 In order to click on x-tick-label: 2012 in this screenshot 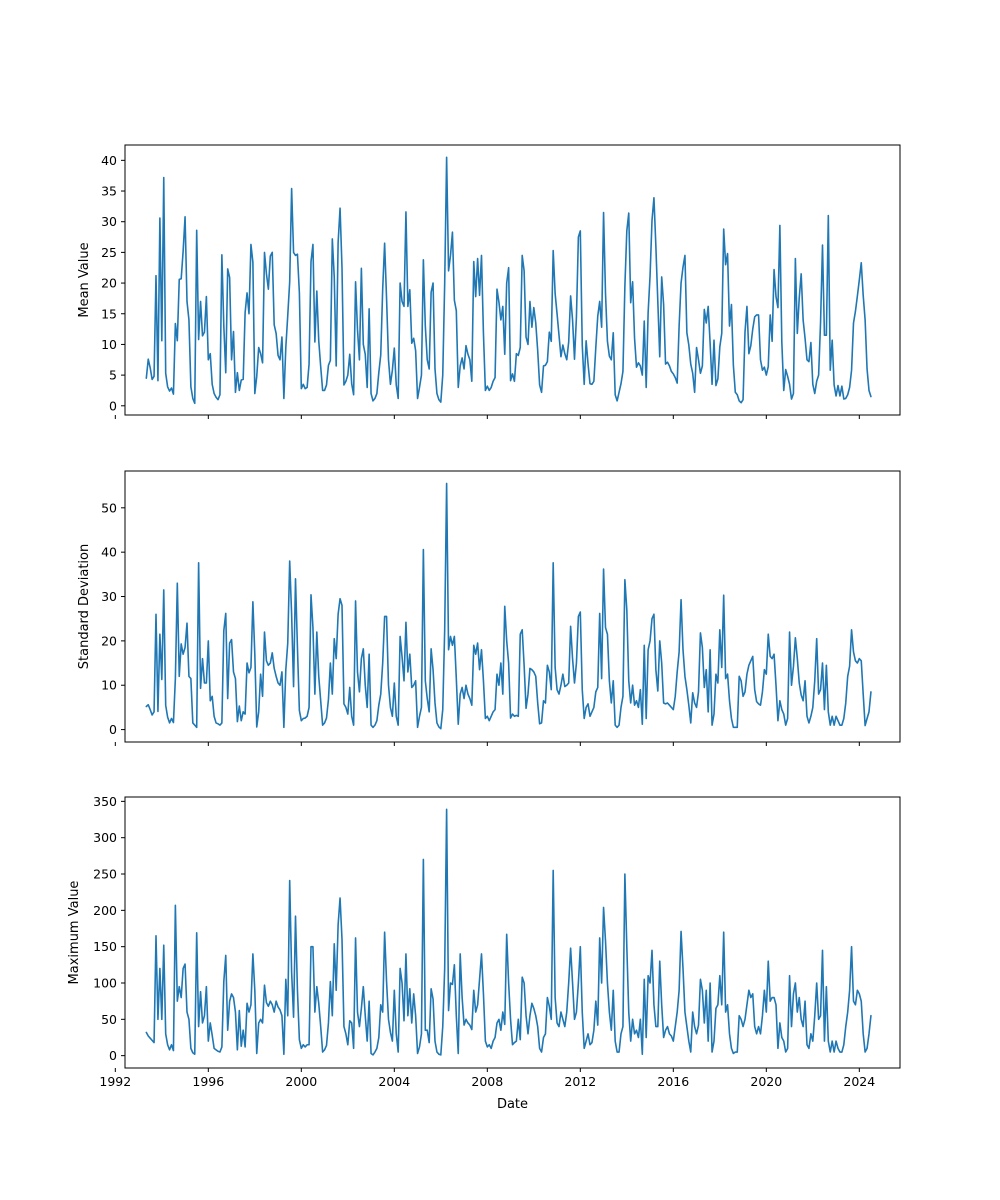, I will do `click(580, 1081)`.